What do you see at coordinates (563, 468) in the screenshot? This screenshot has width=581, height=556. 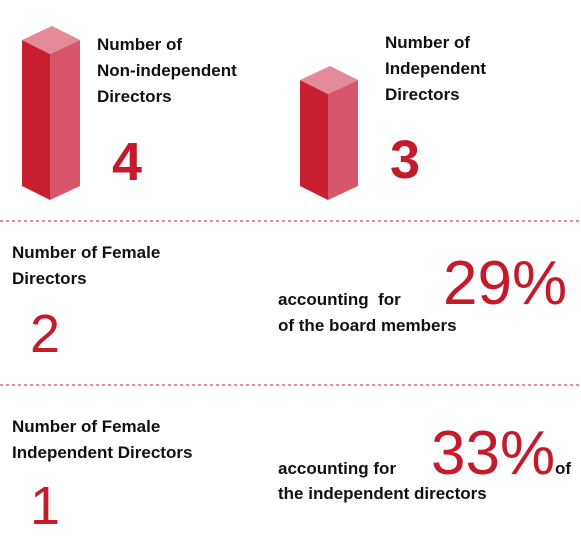 I see `text: of` at bounding box center [563, 468].